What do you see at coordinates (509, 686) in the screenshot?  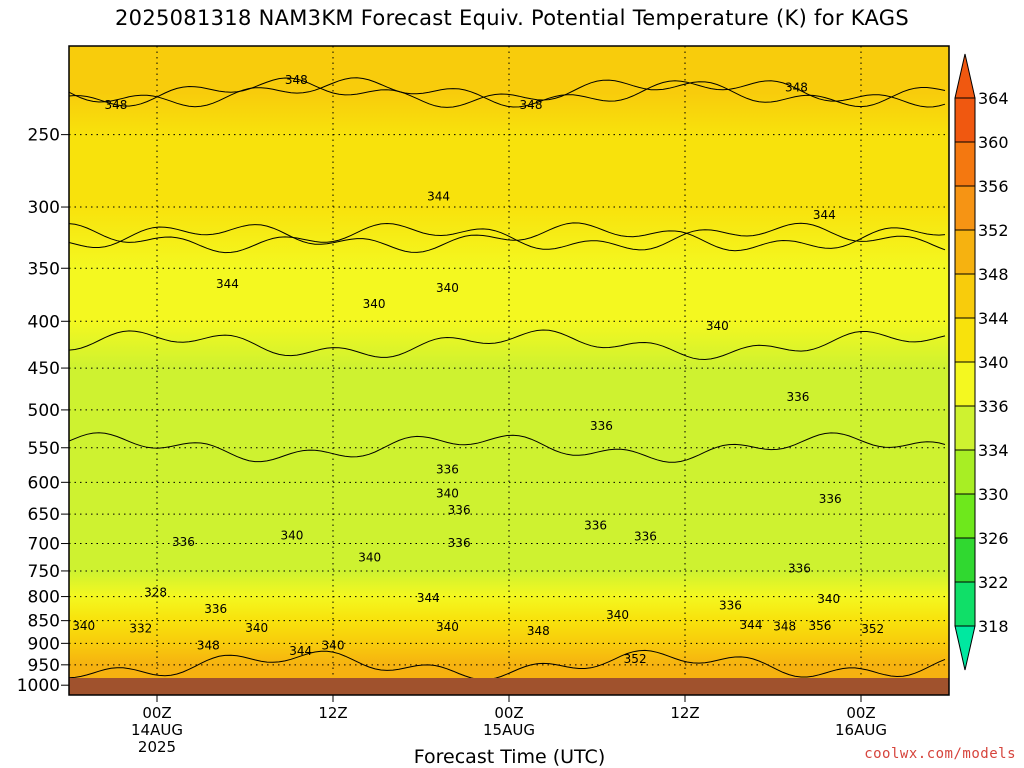 I see `ground-band` at bounding box center [509, 686].